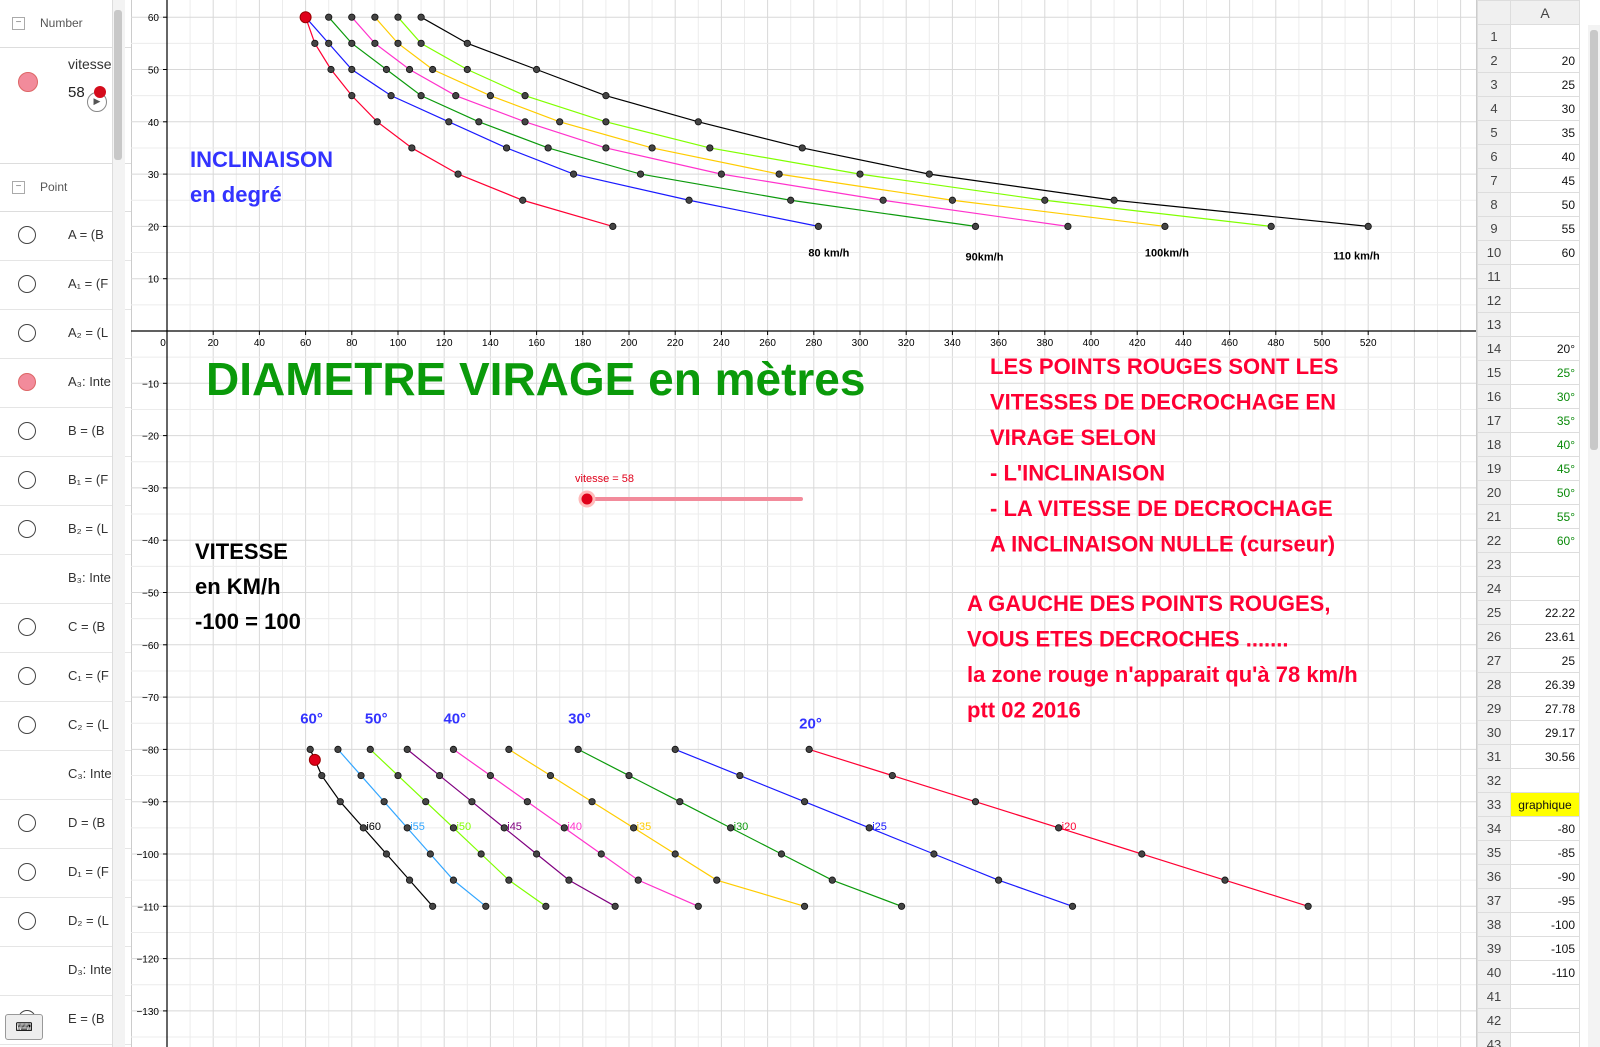  I want to click on cell-a30: 29.17, so click(1545, 732).